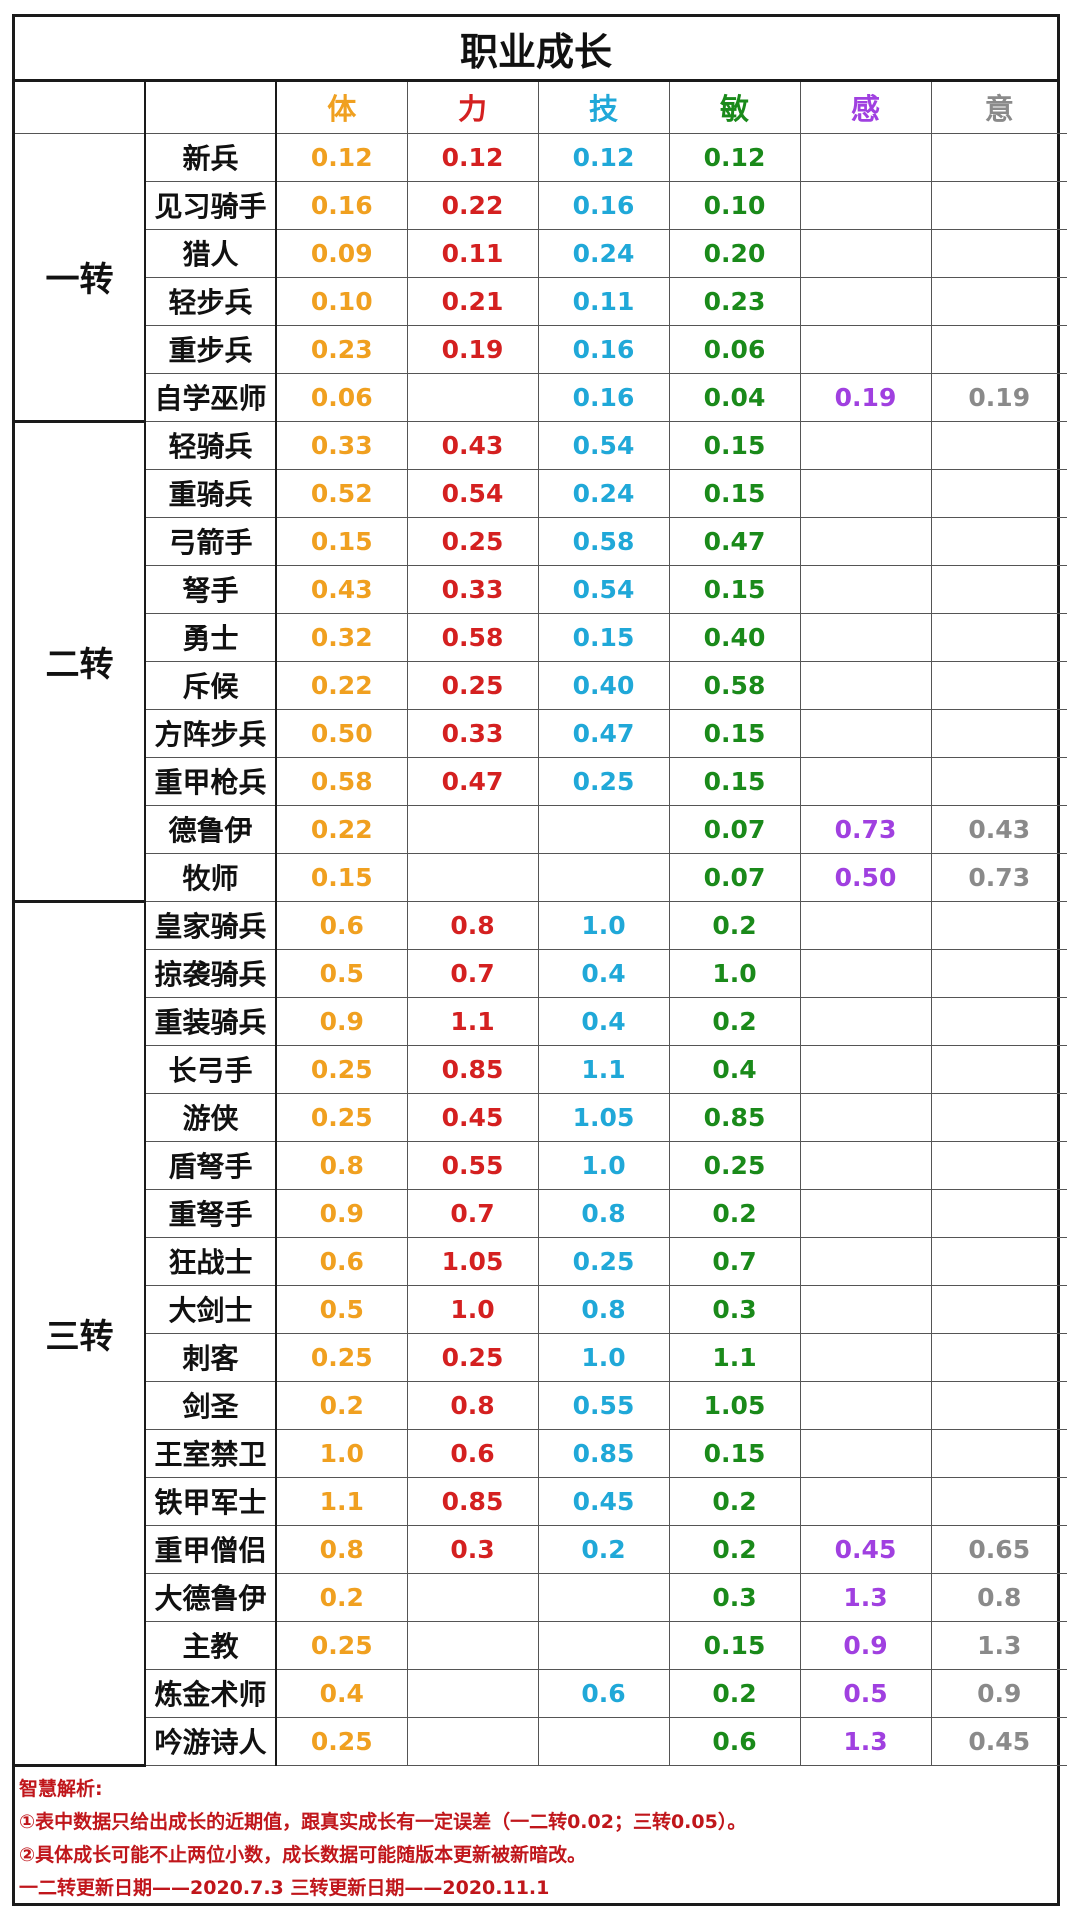  What do you see at coordinates (211, 685) in the screenshot?
I see `class-name: 斥候` at bounding box center [211, 685].